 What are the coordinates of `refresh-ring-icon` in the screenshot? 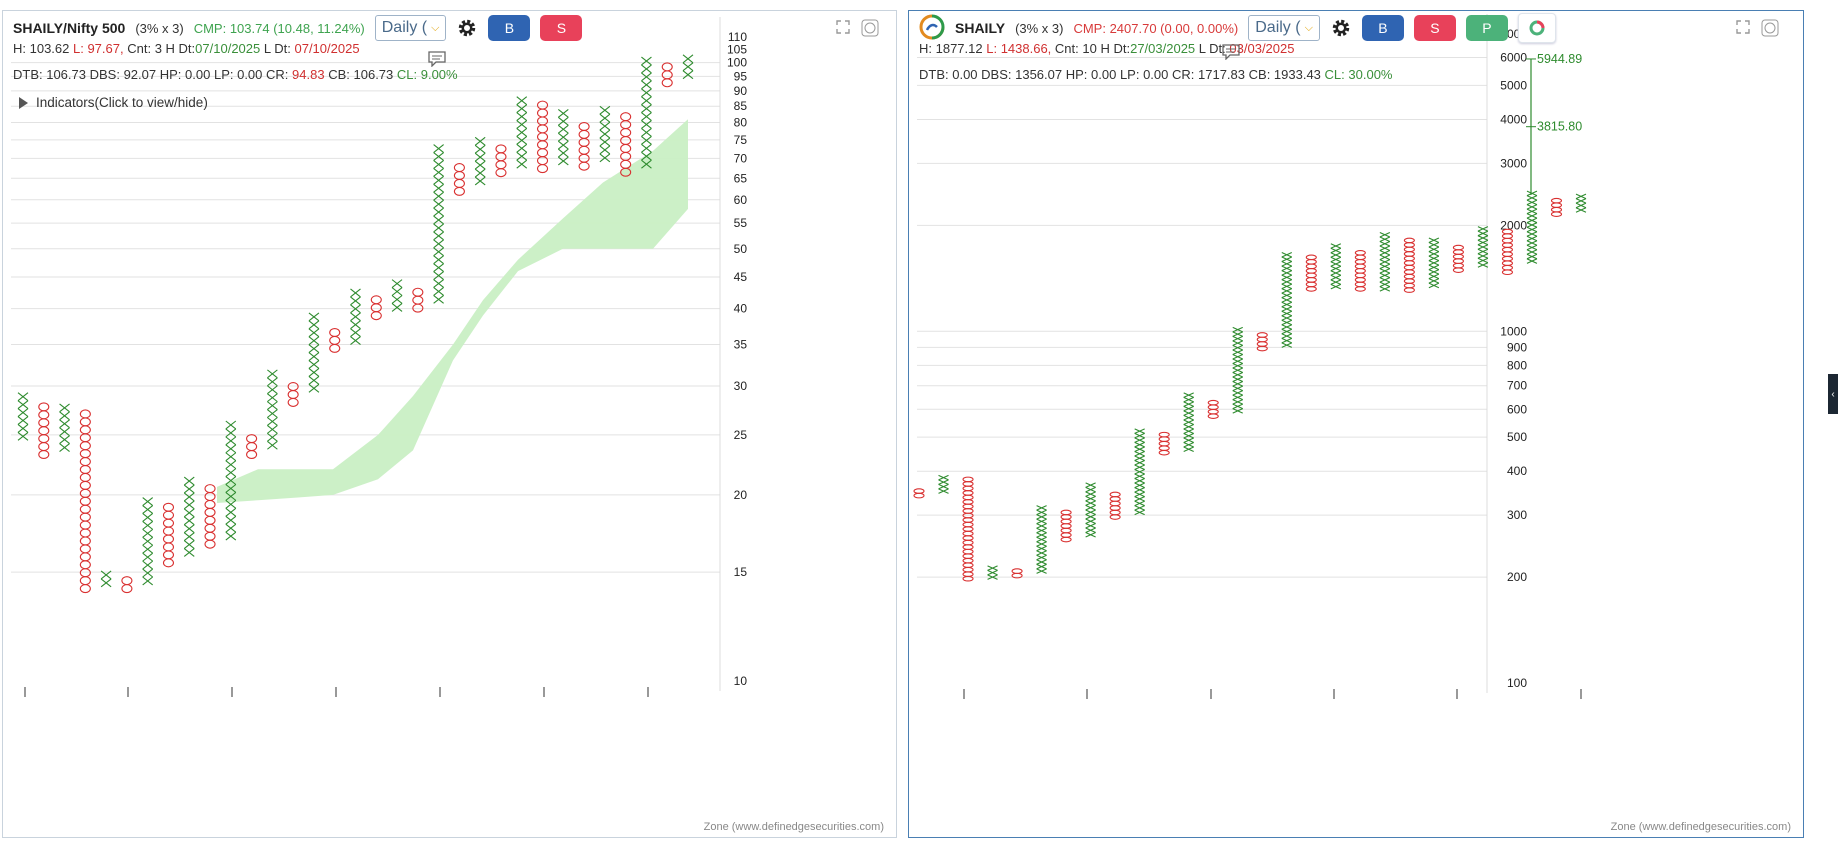 It's located at (1536, 28).